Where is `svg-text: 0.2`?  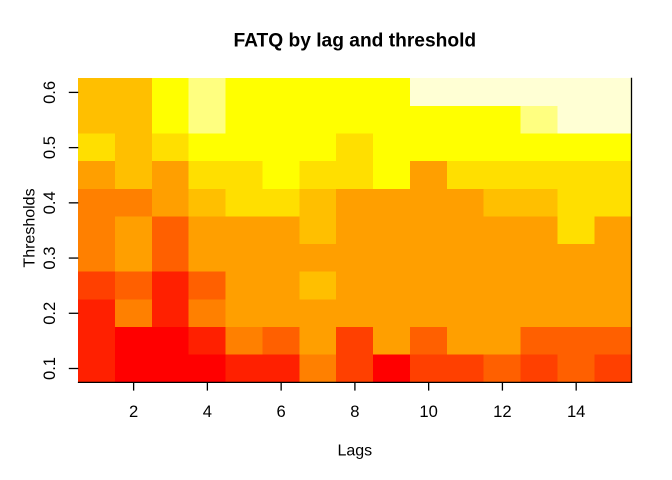 svg-text: 0.2 is located at coordinates (49, 313).